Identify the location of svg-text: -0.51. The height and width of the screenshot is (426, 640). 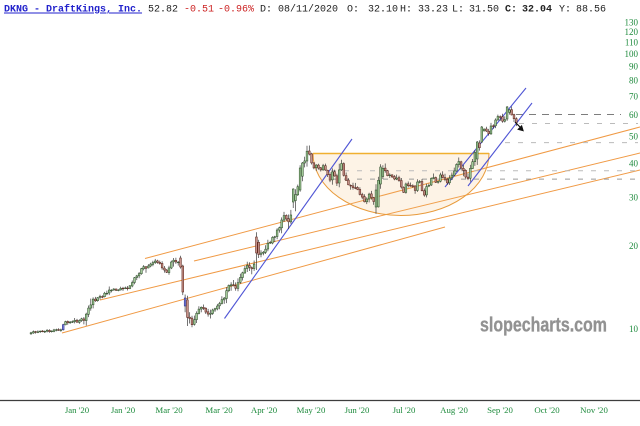
(199, 10).